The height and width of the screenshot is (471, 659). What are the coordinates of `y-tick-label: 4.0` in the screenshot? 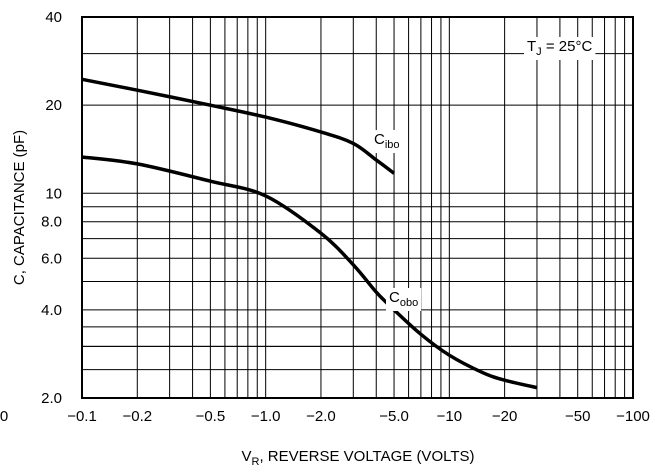 It's located at (51, 310).